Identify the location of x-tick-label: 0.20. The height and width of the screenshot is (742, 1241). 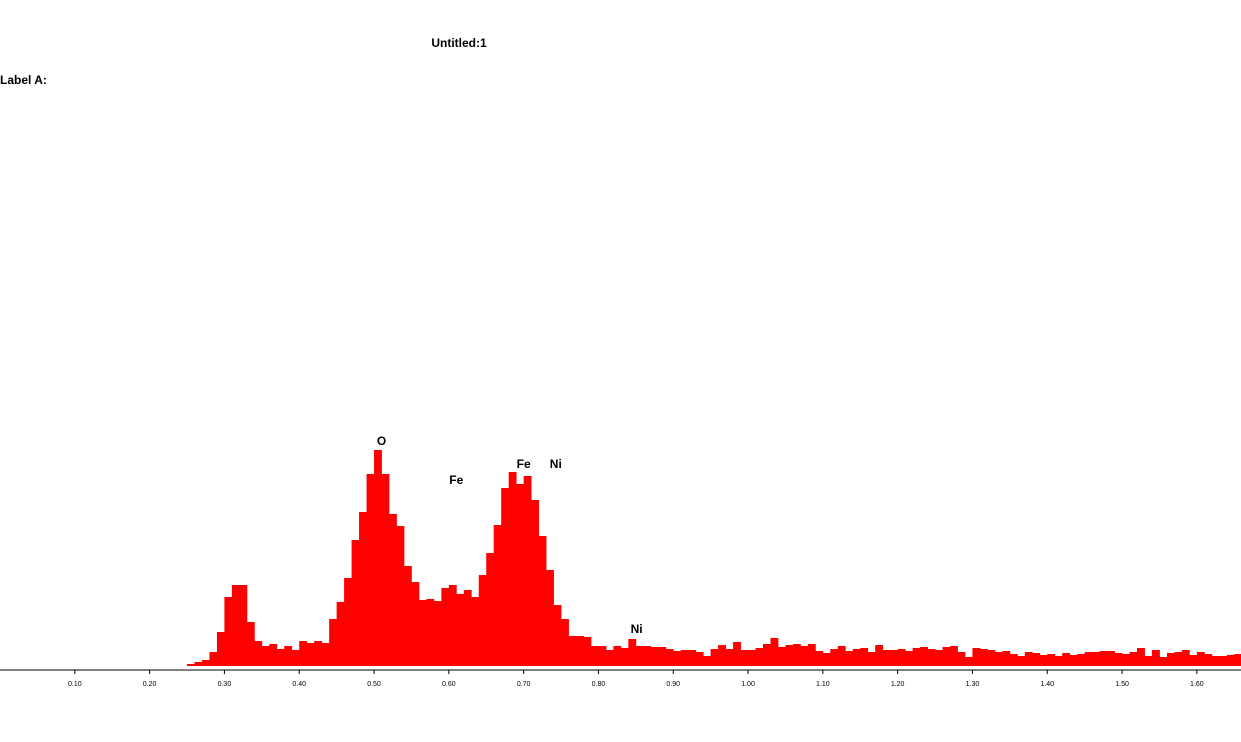
(150, 684).